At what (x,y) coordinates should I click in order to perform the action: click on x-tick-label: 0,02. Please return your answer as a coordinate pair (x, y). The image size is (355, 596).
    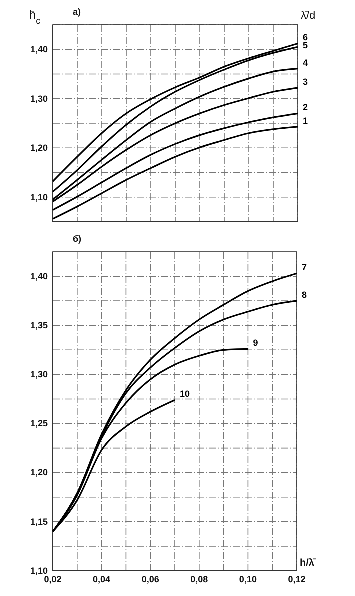
    Looking at the image, I should click on (53, 579).